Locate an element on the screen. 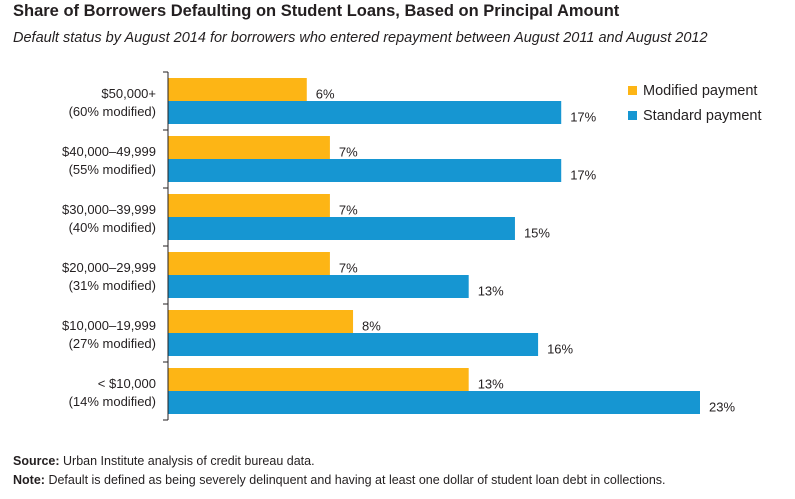  category-sublabel-1: (55% modified) is located at coordinates (112, 169).